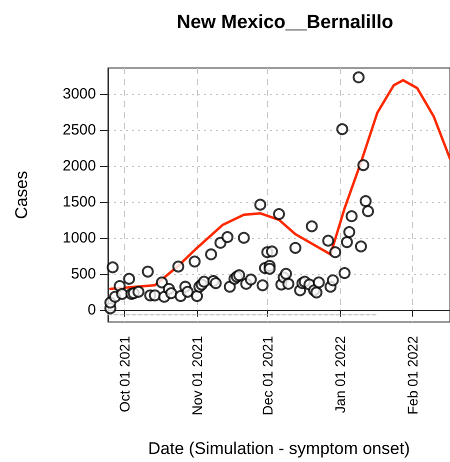 The image size is (450, 462). Describe the element at coordinates (79, 237) in the screenshot. I see `y-tick-label: 1000` at that location.